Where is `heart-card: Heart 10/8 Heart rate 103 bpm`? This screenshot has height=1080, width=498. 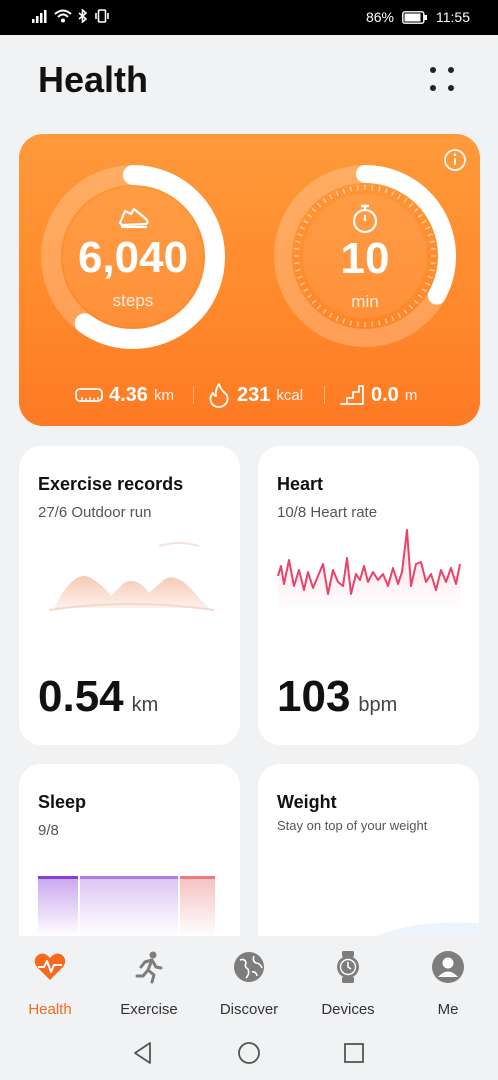 heart-card: Heart 10/8 Heart rate 103 bpm is located at coordinates (368, 595).